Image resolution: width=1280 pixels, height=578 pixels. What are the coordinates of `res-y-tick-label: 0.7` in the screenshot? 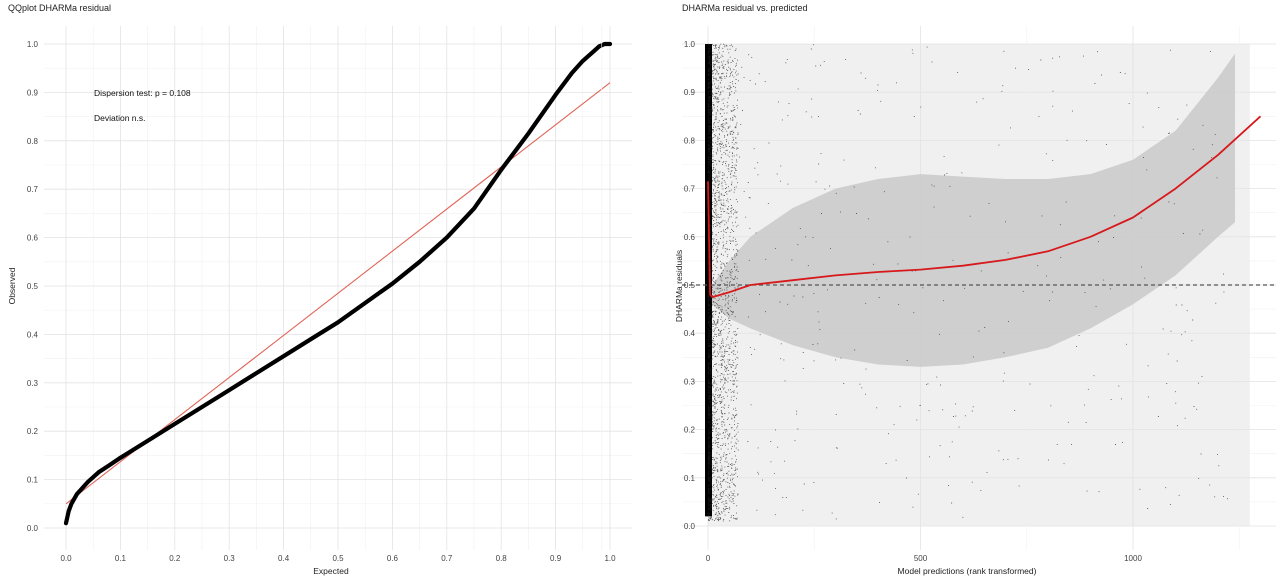 It's located at (690, 189).